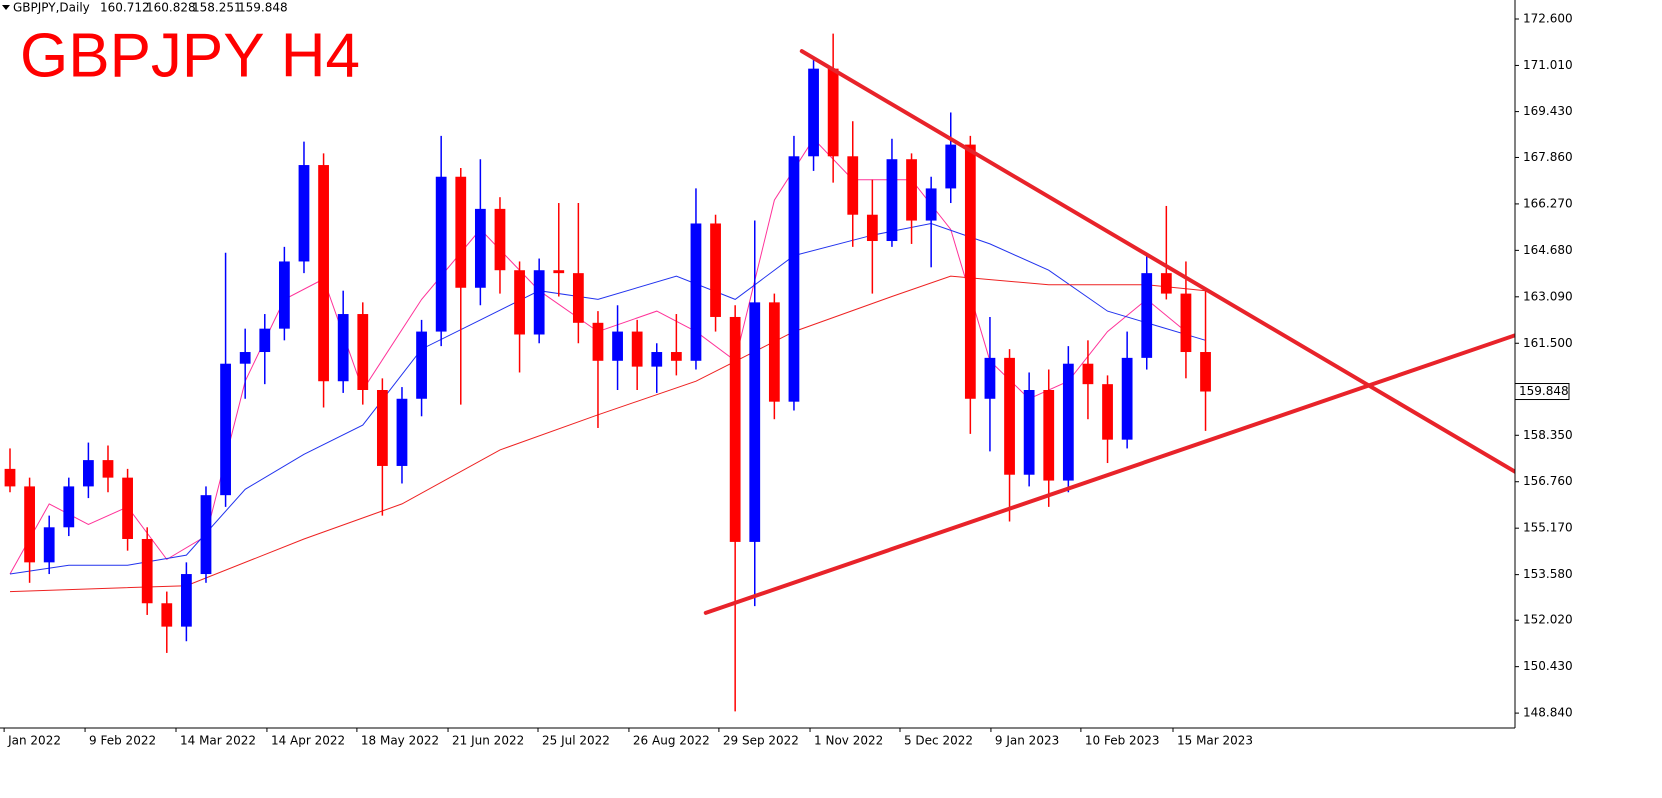 The width and height of the screenshot is (1662, 798). What do you see at coordinates (1548, 18) in the screenshot?
I see `y-tick-label: 172.600` at bounding box center [1548, 18].